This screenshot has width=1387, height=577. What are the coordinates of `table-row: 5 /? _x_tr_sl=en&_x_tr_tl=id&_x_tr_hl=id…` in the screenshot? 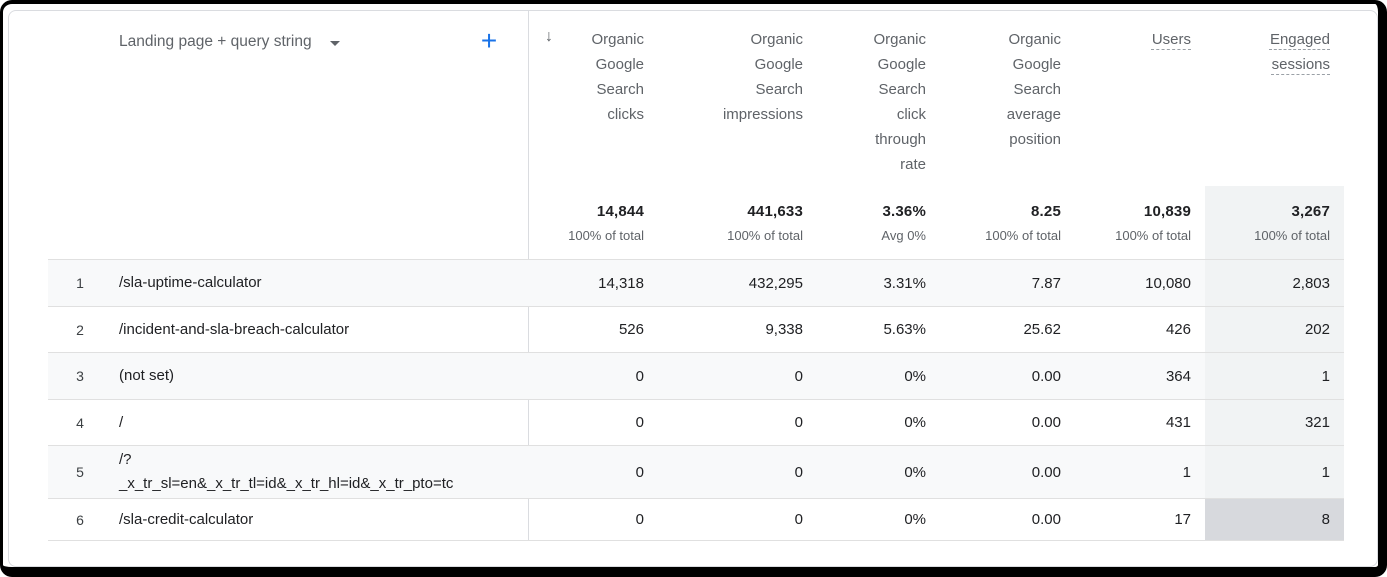 It's located at (696, 471).